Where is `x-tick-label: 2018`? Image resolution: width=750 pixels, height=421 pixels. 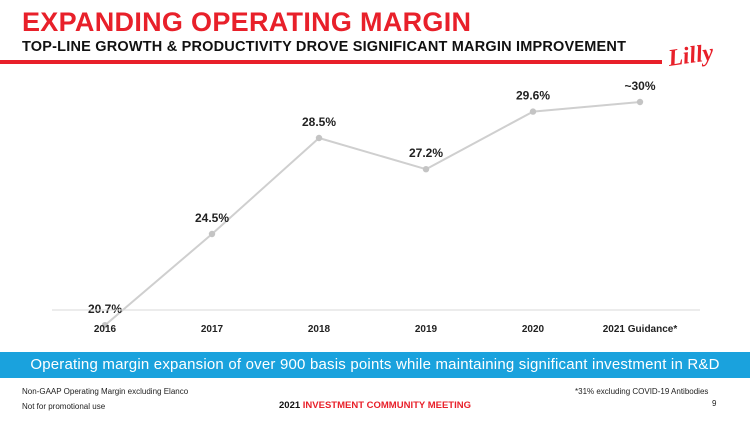
x-tick-label: 2018 is located at coordinates (319, 329).